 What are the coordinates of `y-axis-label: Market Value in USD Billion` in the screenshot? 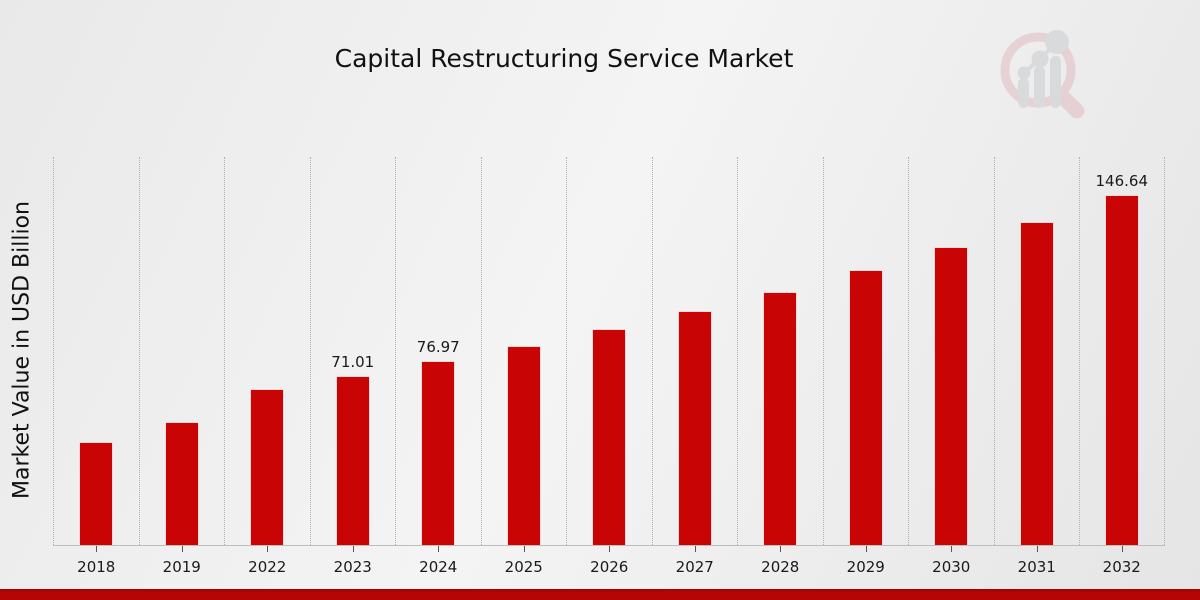 It's located at (22, 350).